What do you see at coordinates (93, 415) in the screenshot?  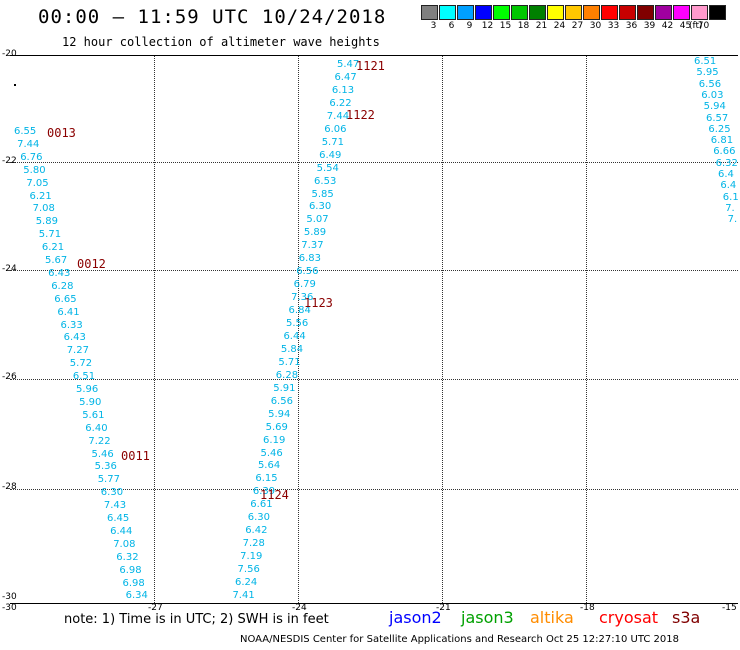 I see `wave-height-value: 5.61` at bounding box center [93, 415].